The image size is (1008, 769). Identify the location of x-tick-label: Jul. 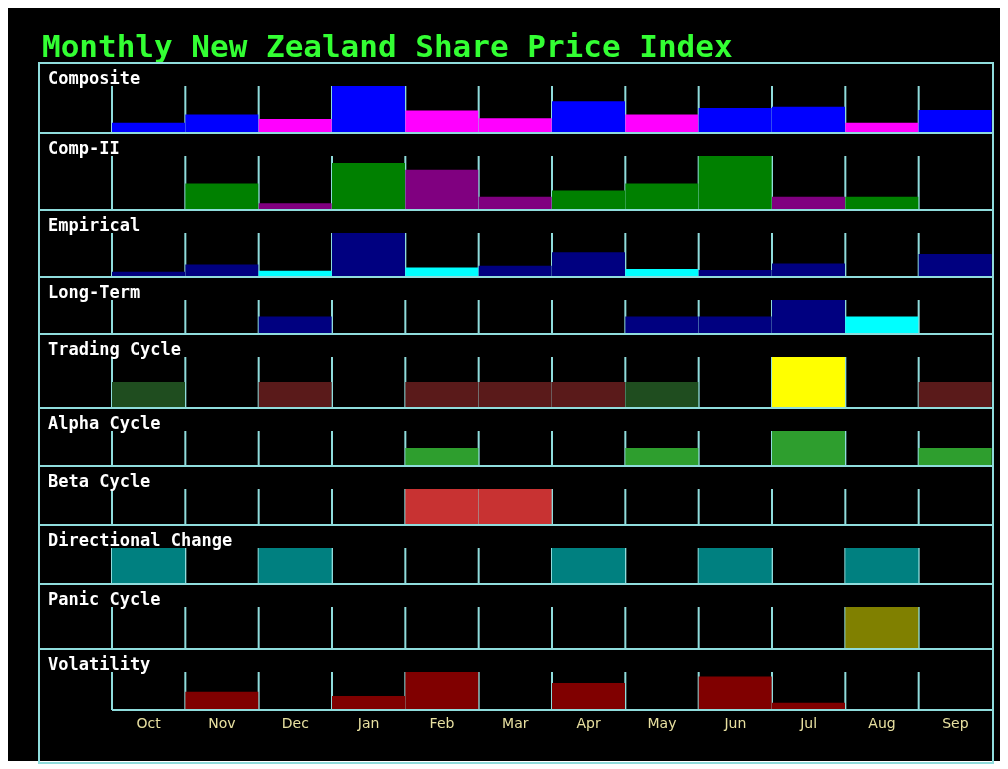
(808, 722).